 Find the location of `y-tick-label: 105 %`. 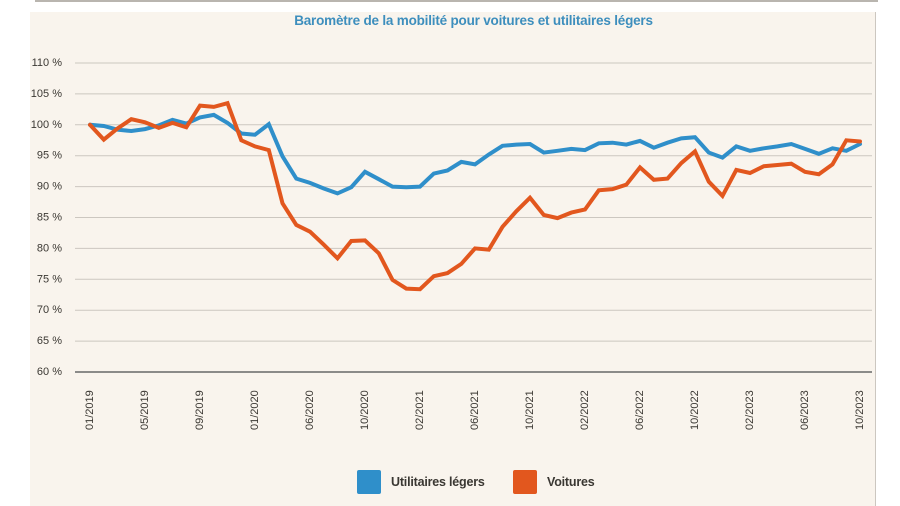

y-tick-label: 105 % is located at coordinates (46, 94).